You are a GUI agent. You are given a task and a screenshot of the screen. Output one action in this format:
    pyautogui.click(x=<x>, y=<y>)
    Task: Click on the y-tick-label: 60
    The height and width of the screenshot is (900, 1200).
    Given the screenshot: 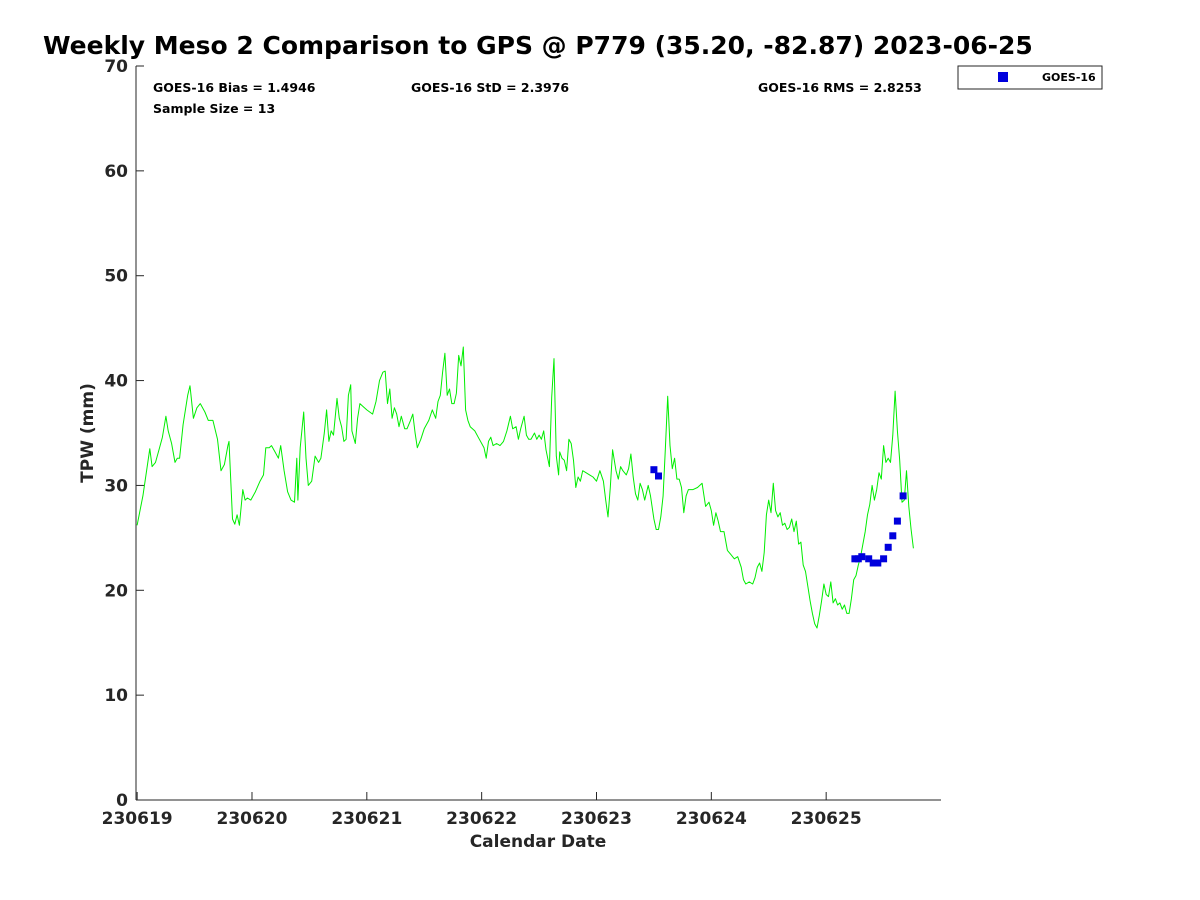 What is the action you would take?
    pyautogui.click(x=116, y=172)
    